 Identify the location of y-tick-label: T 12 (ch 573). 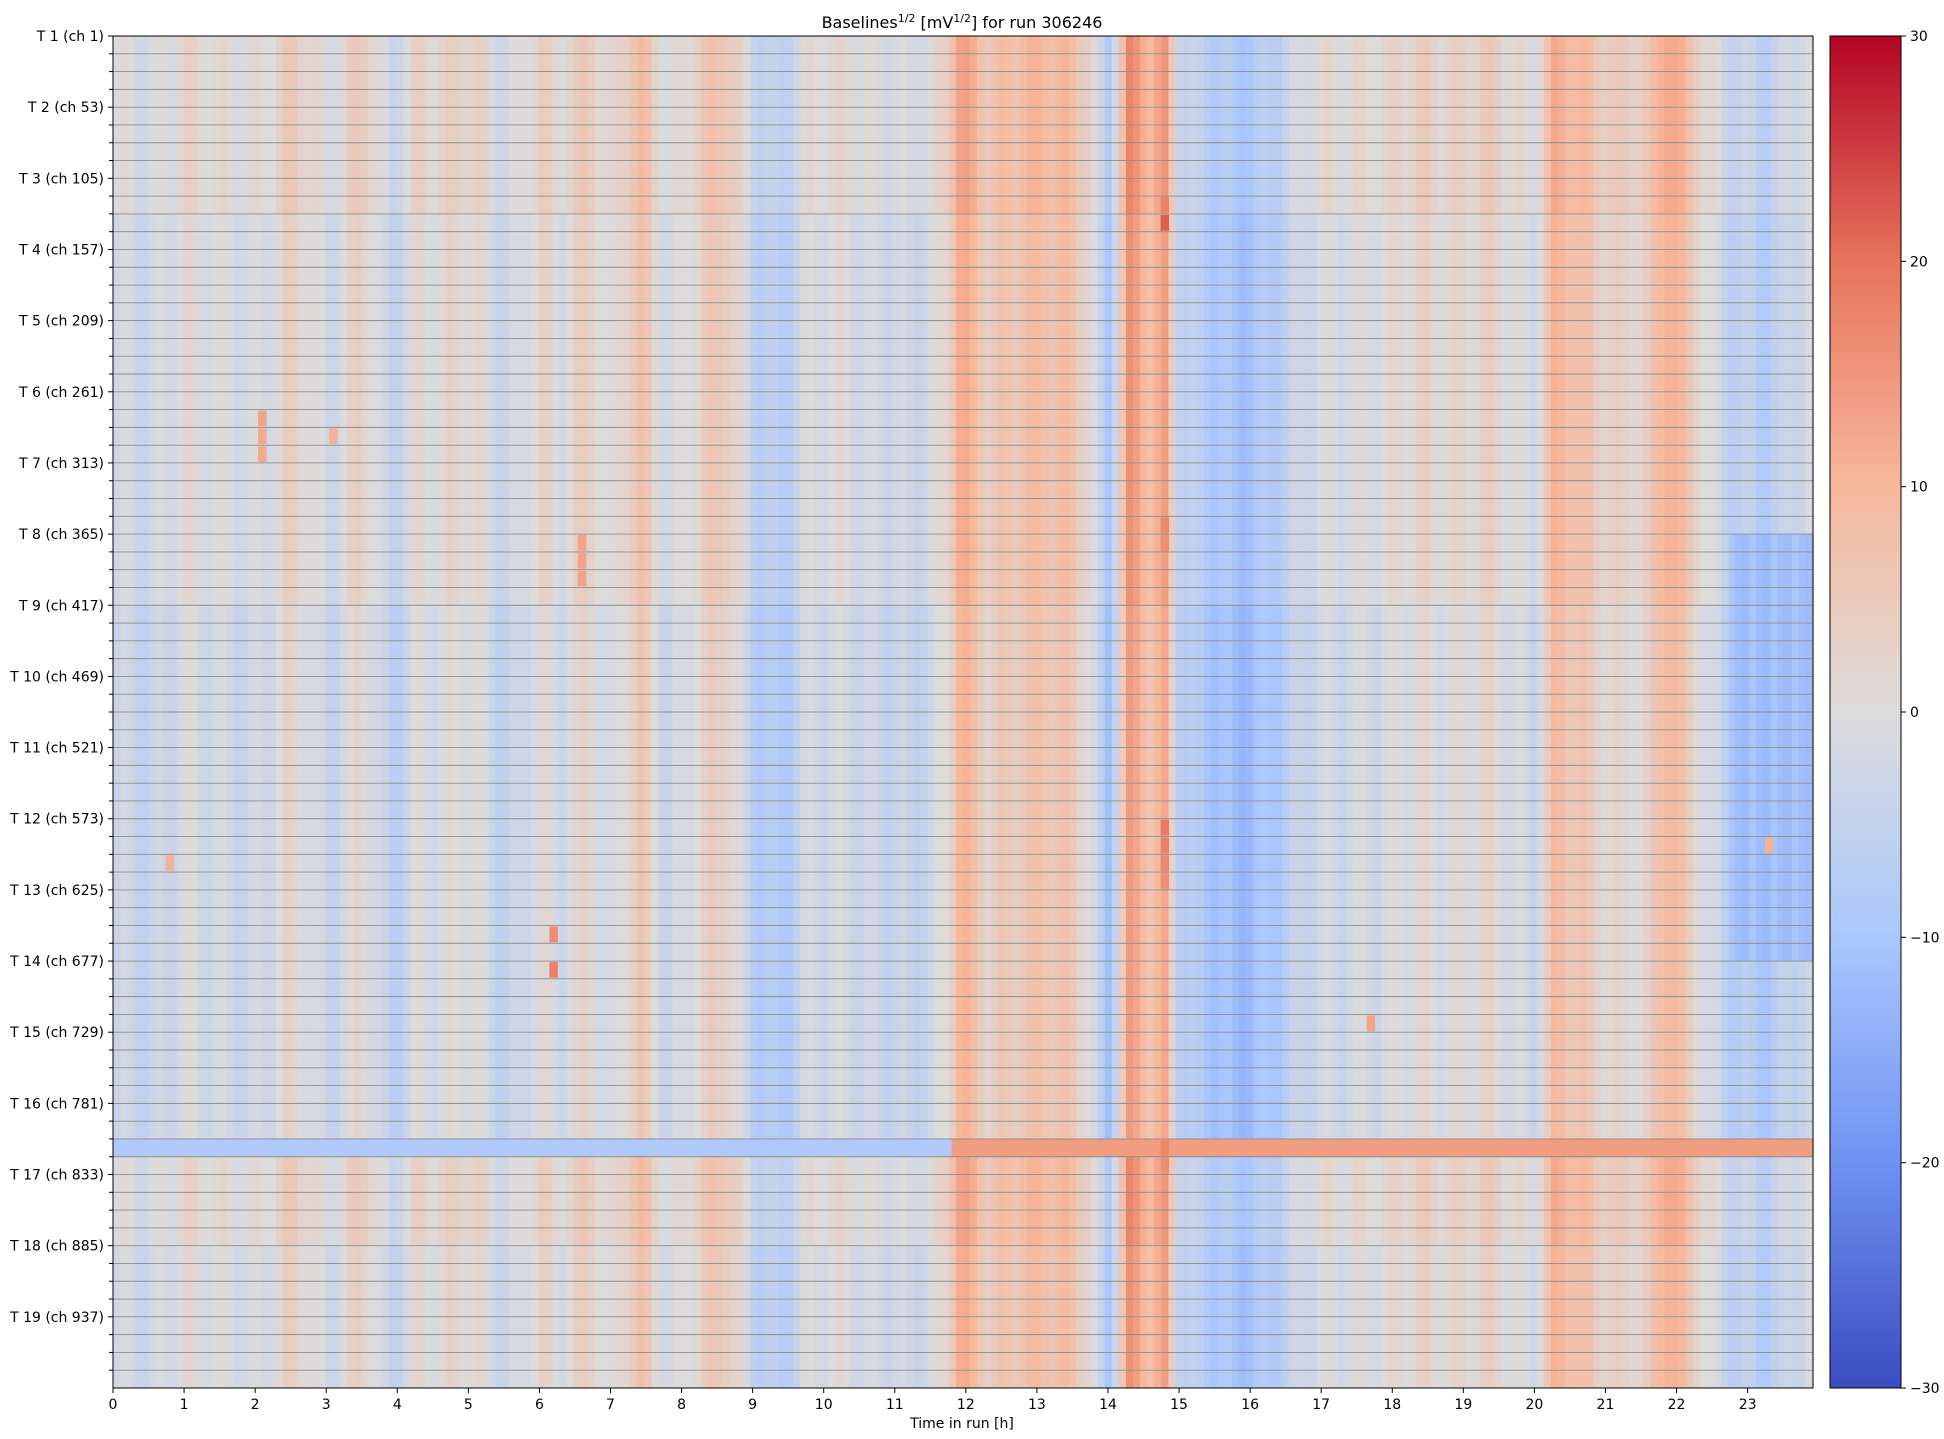
(56, 820).